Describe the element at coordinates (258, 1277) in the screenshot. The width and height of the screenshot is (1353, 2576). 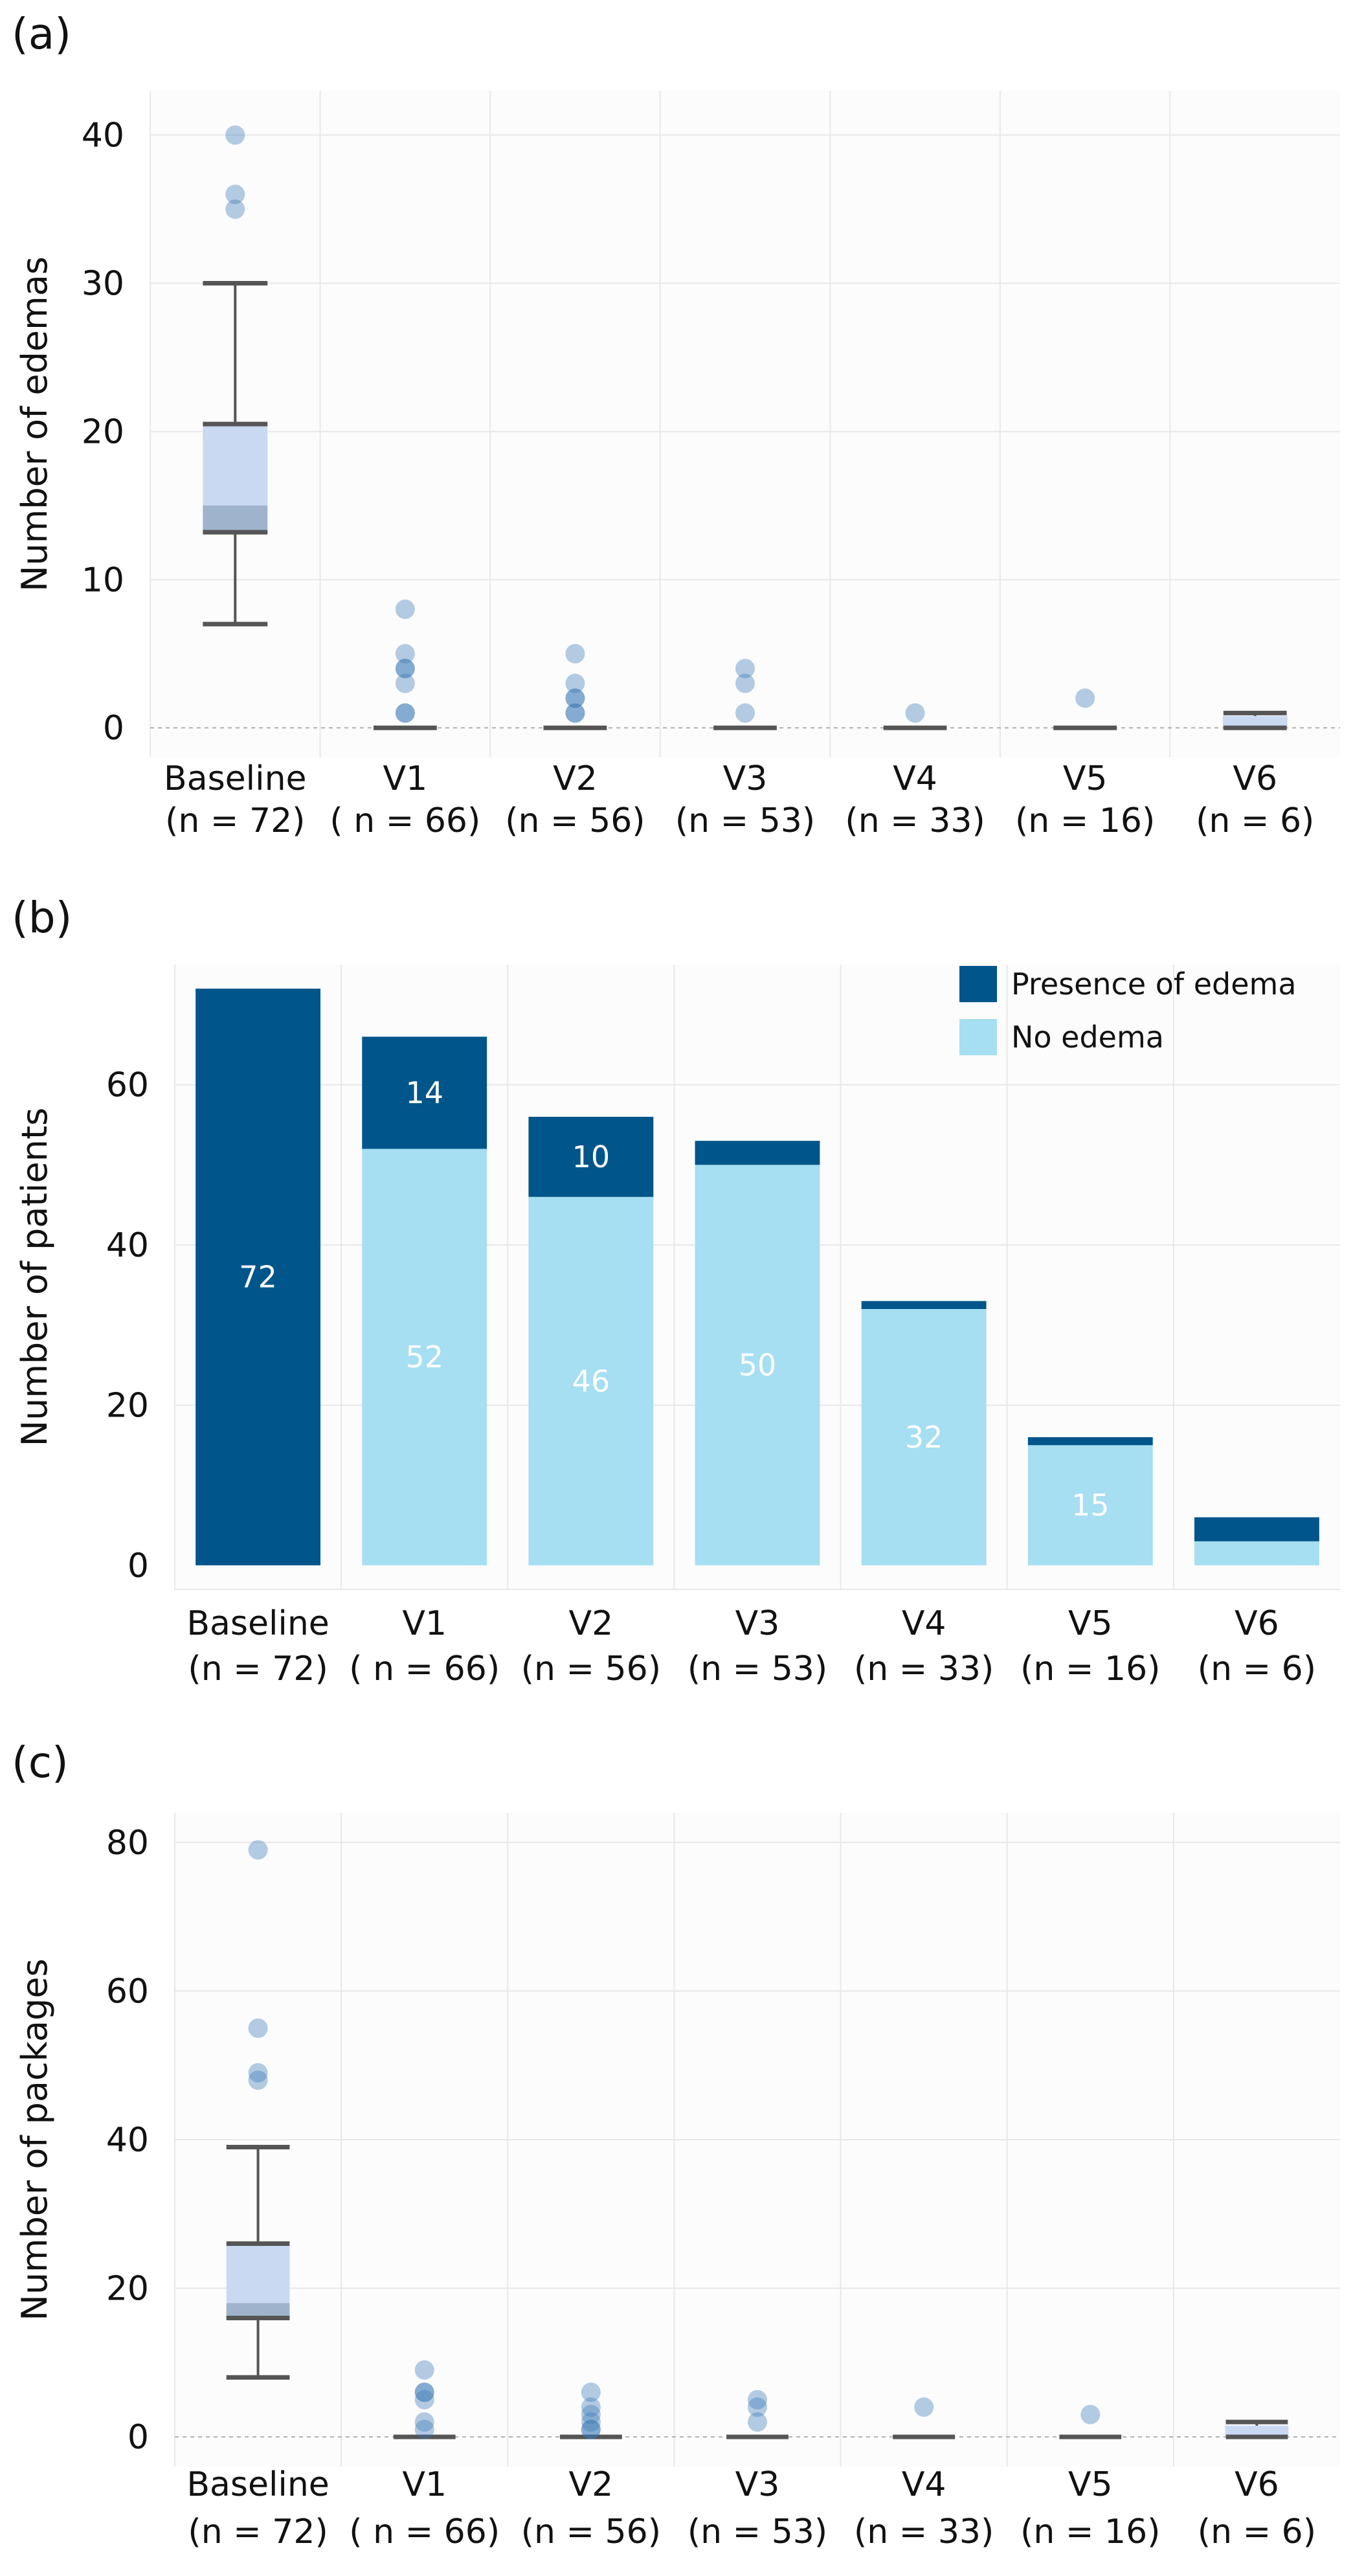
I see `bar-value-label: 72` at that location.